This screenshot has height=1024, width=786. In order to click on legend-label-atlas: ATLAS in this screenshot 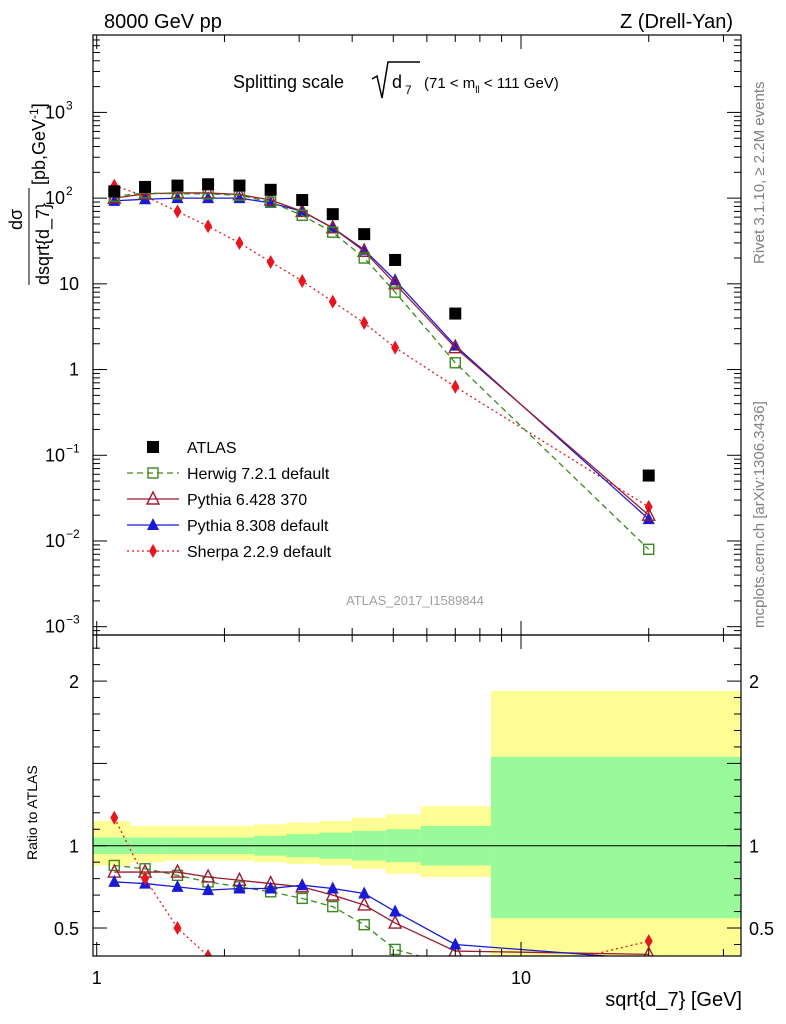, I will do `click(212, 448)`.